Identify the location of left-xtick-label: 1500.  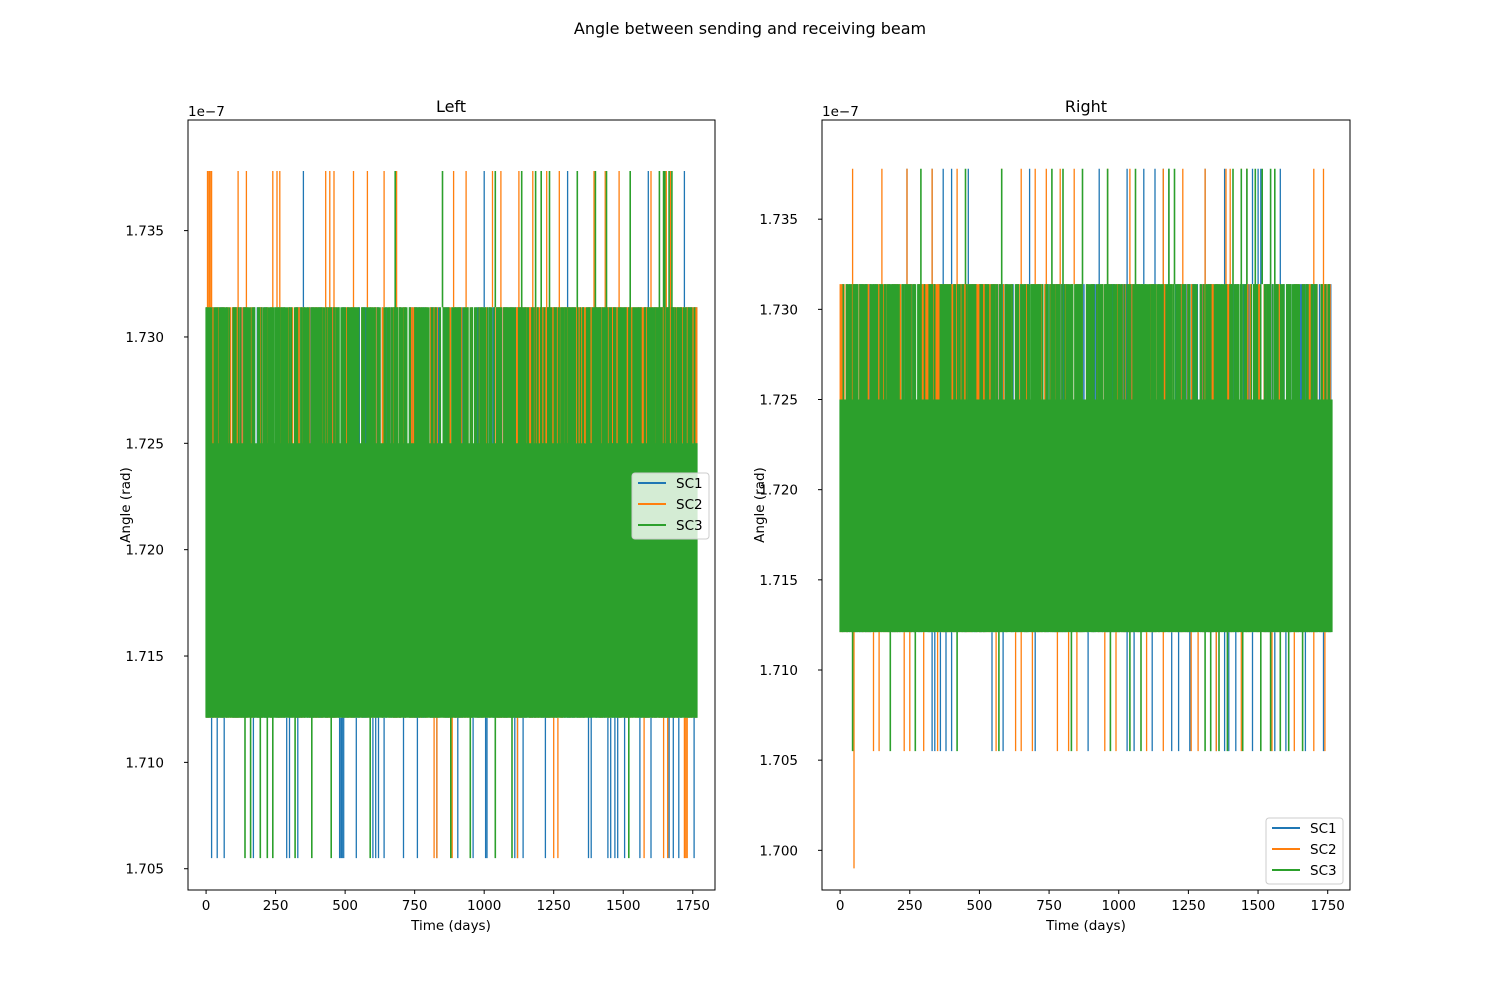
(623, 906).